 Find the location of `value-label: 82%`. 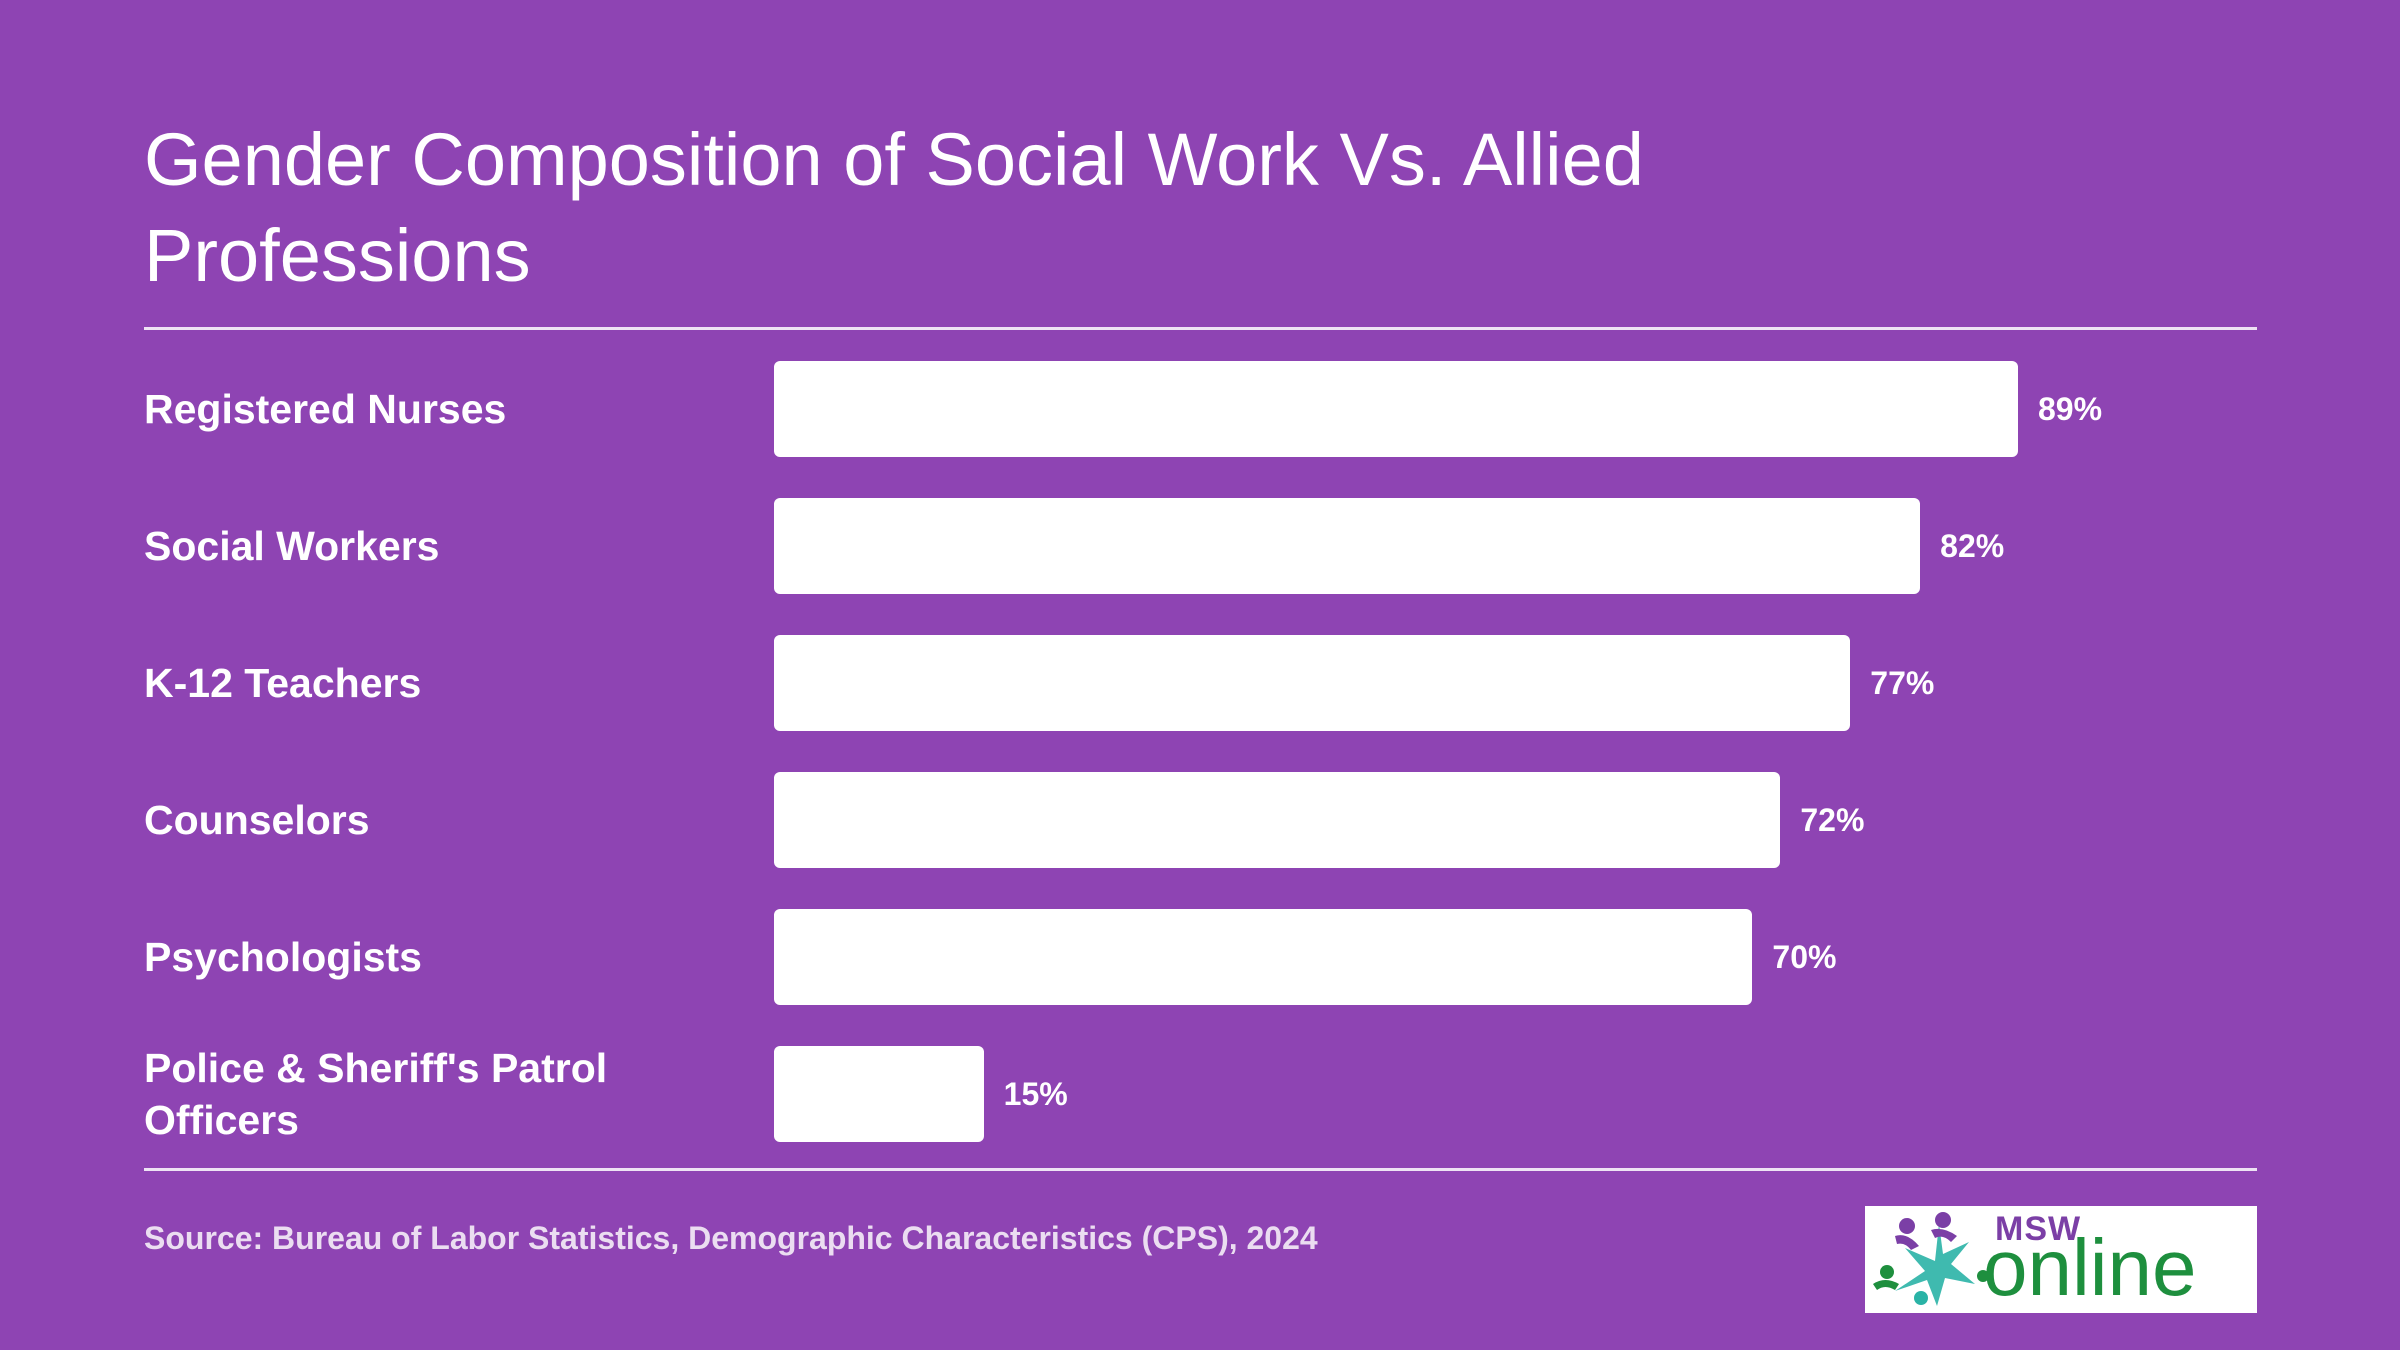

value-label: 82% is located at coordinates (1972, 546).